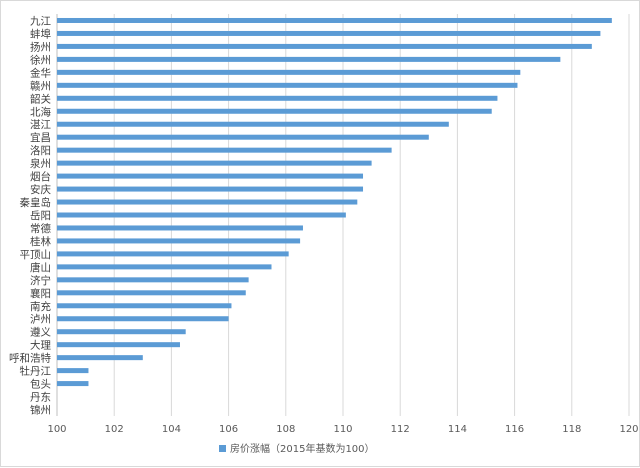  Describe the element at coordinates (40, 33) in the screenshot. I see `category-label: 蚌埠` at that location.